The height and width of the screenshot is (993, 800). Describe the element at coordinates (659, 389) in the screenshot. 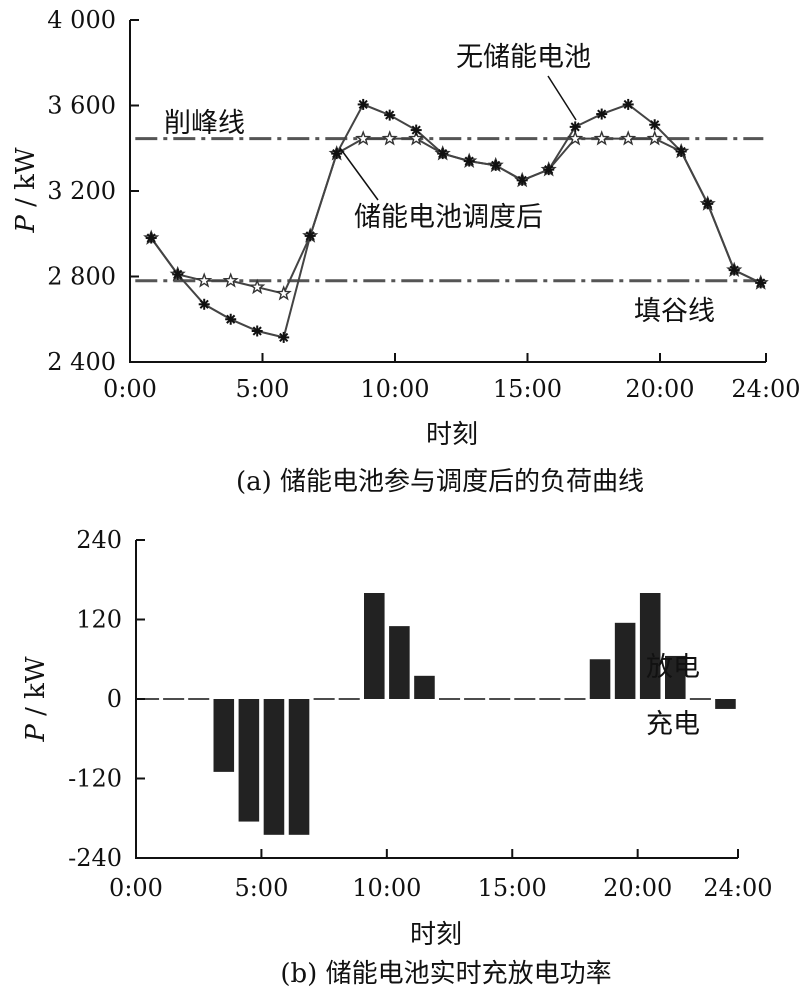

I see `chart-a-x-tick-label: 20:00` at that location.